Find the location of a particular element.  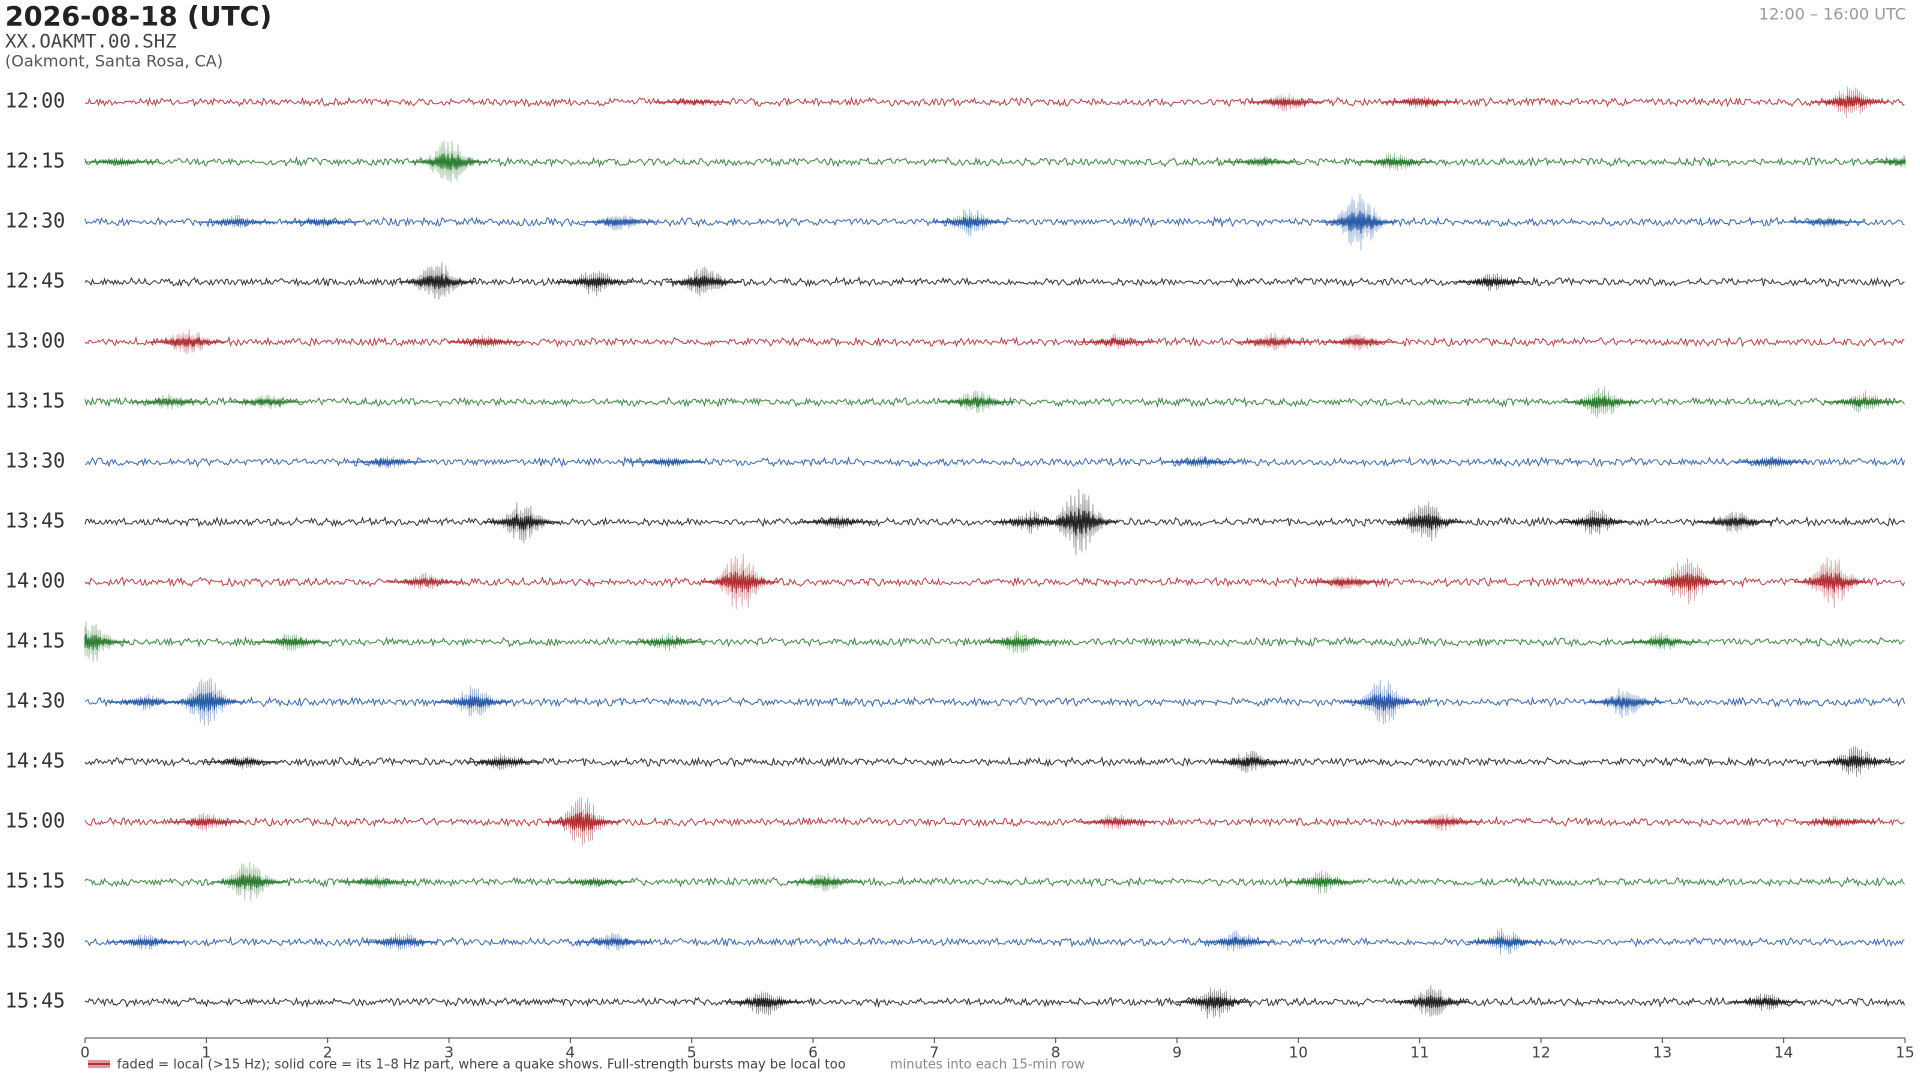

row-label: 13:15 is located at coordinates (35, 401).